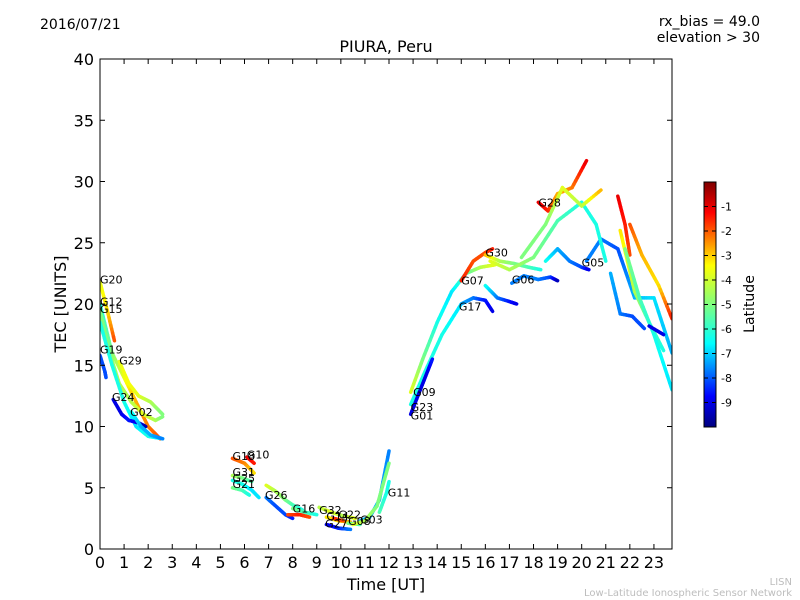  Describe the element at coordinates (549, 202) in the screenshot. I see `series-label: G28` at that location.